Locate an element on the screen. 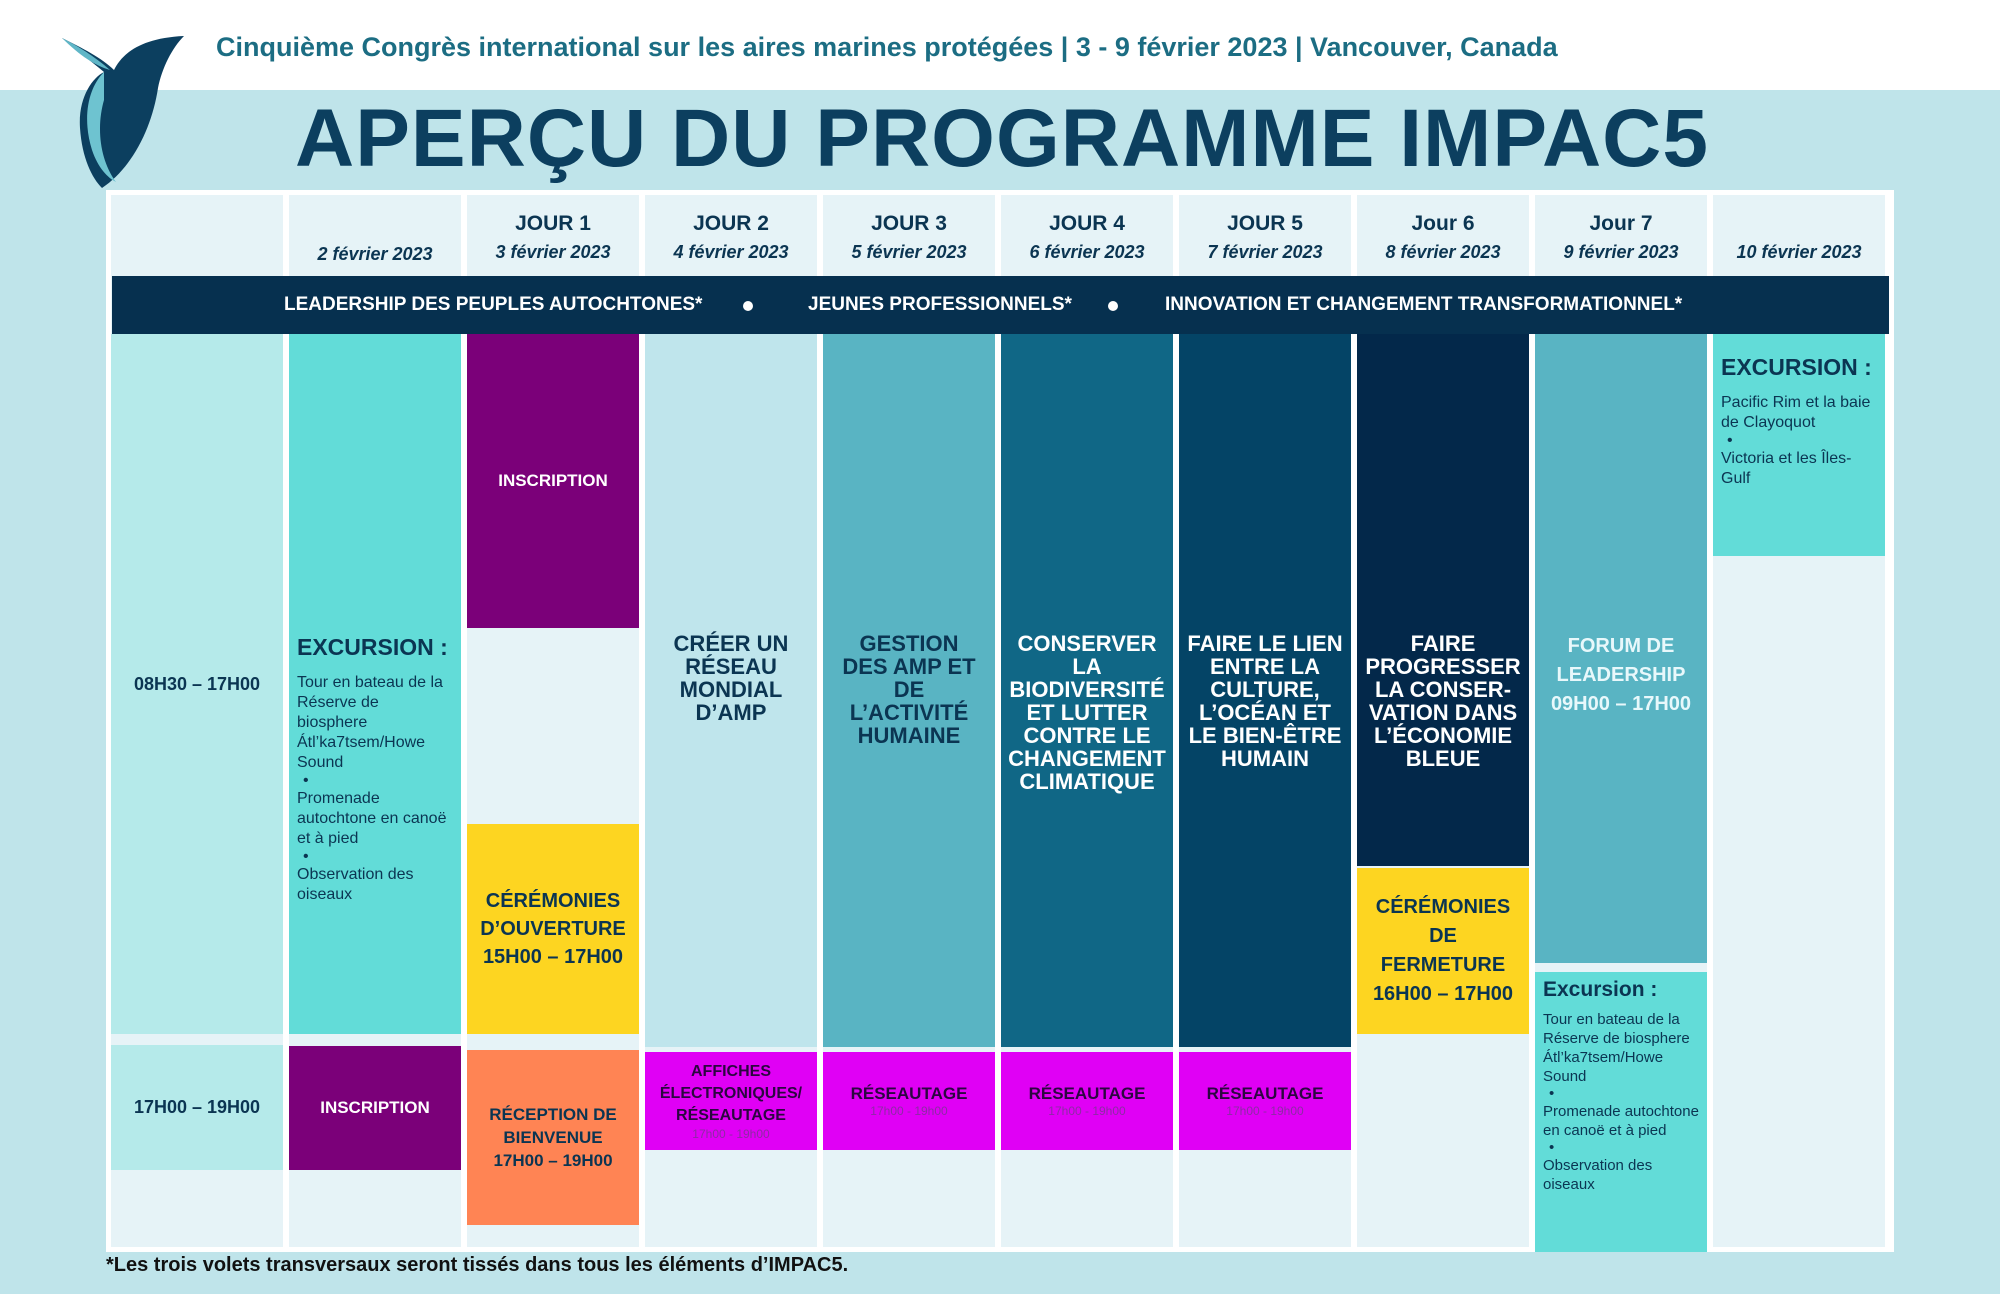  column-day: Jour 7 is located at coordinates (1621, 223).